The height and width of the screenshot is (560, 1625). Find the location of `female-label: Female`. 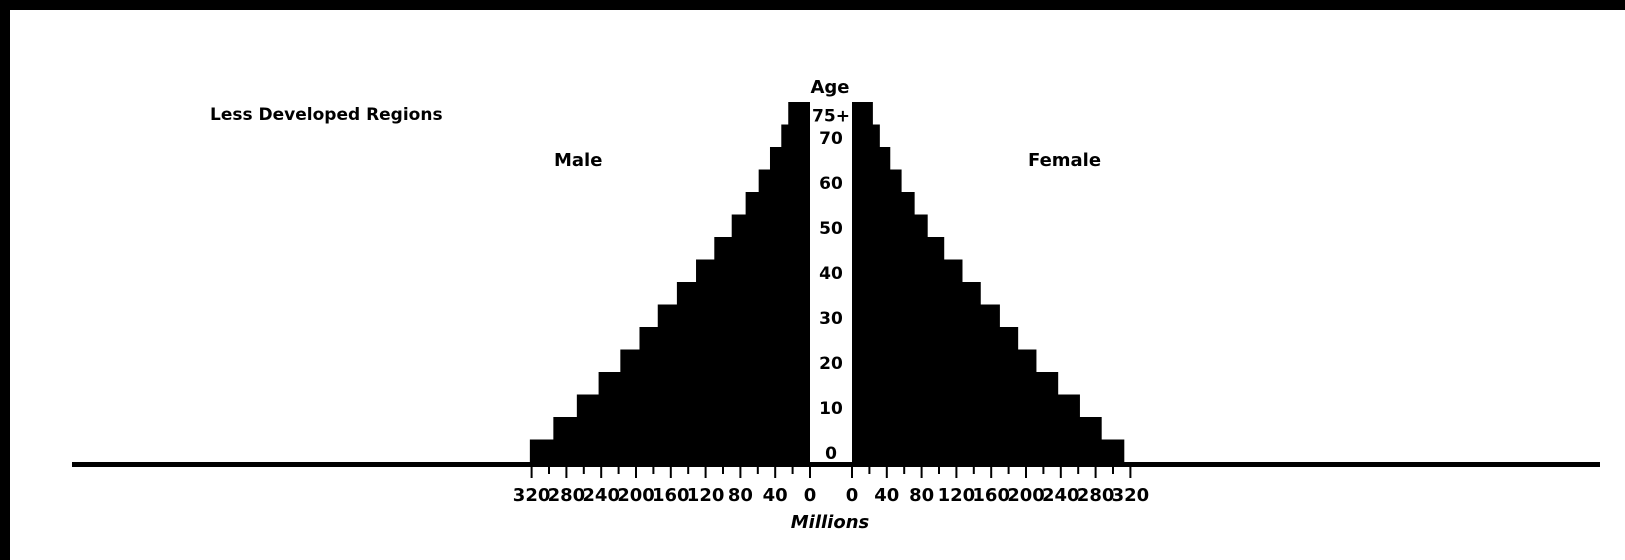

female-label: Female is located at coordinates (1064, 160).